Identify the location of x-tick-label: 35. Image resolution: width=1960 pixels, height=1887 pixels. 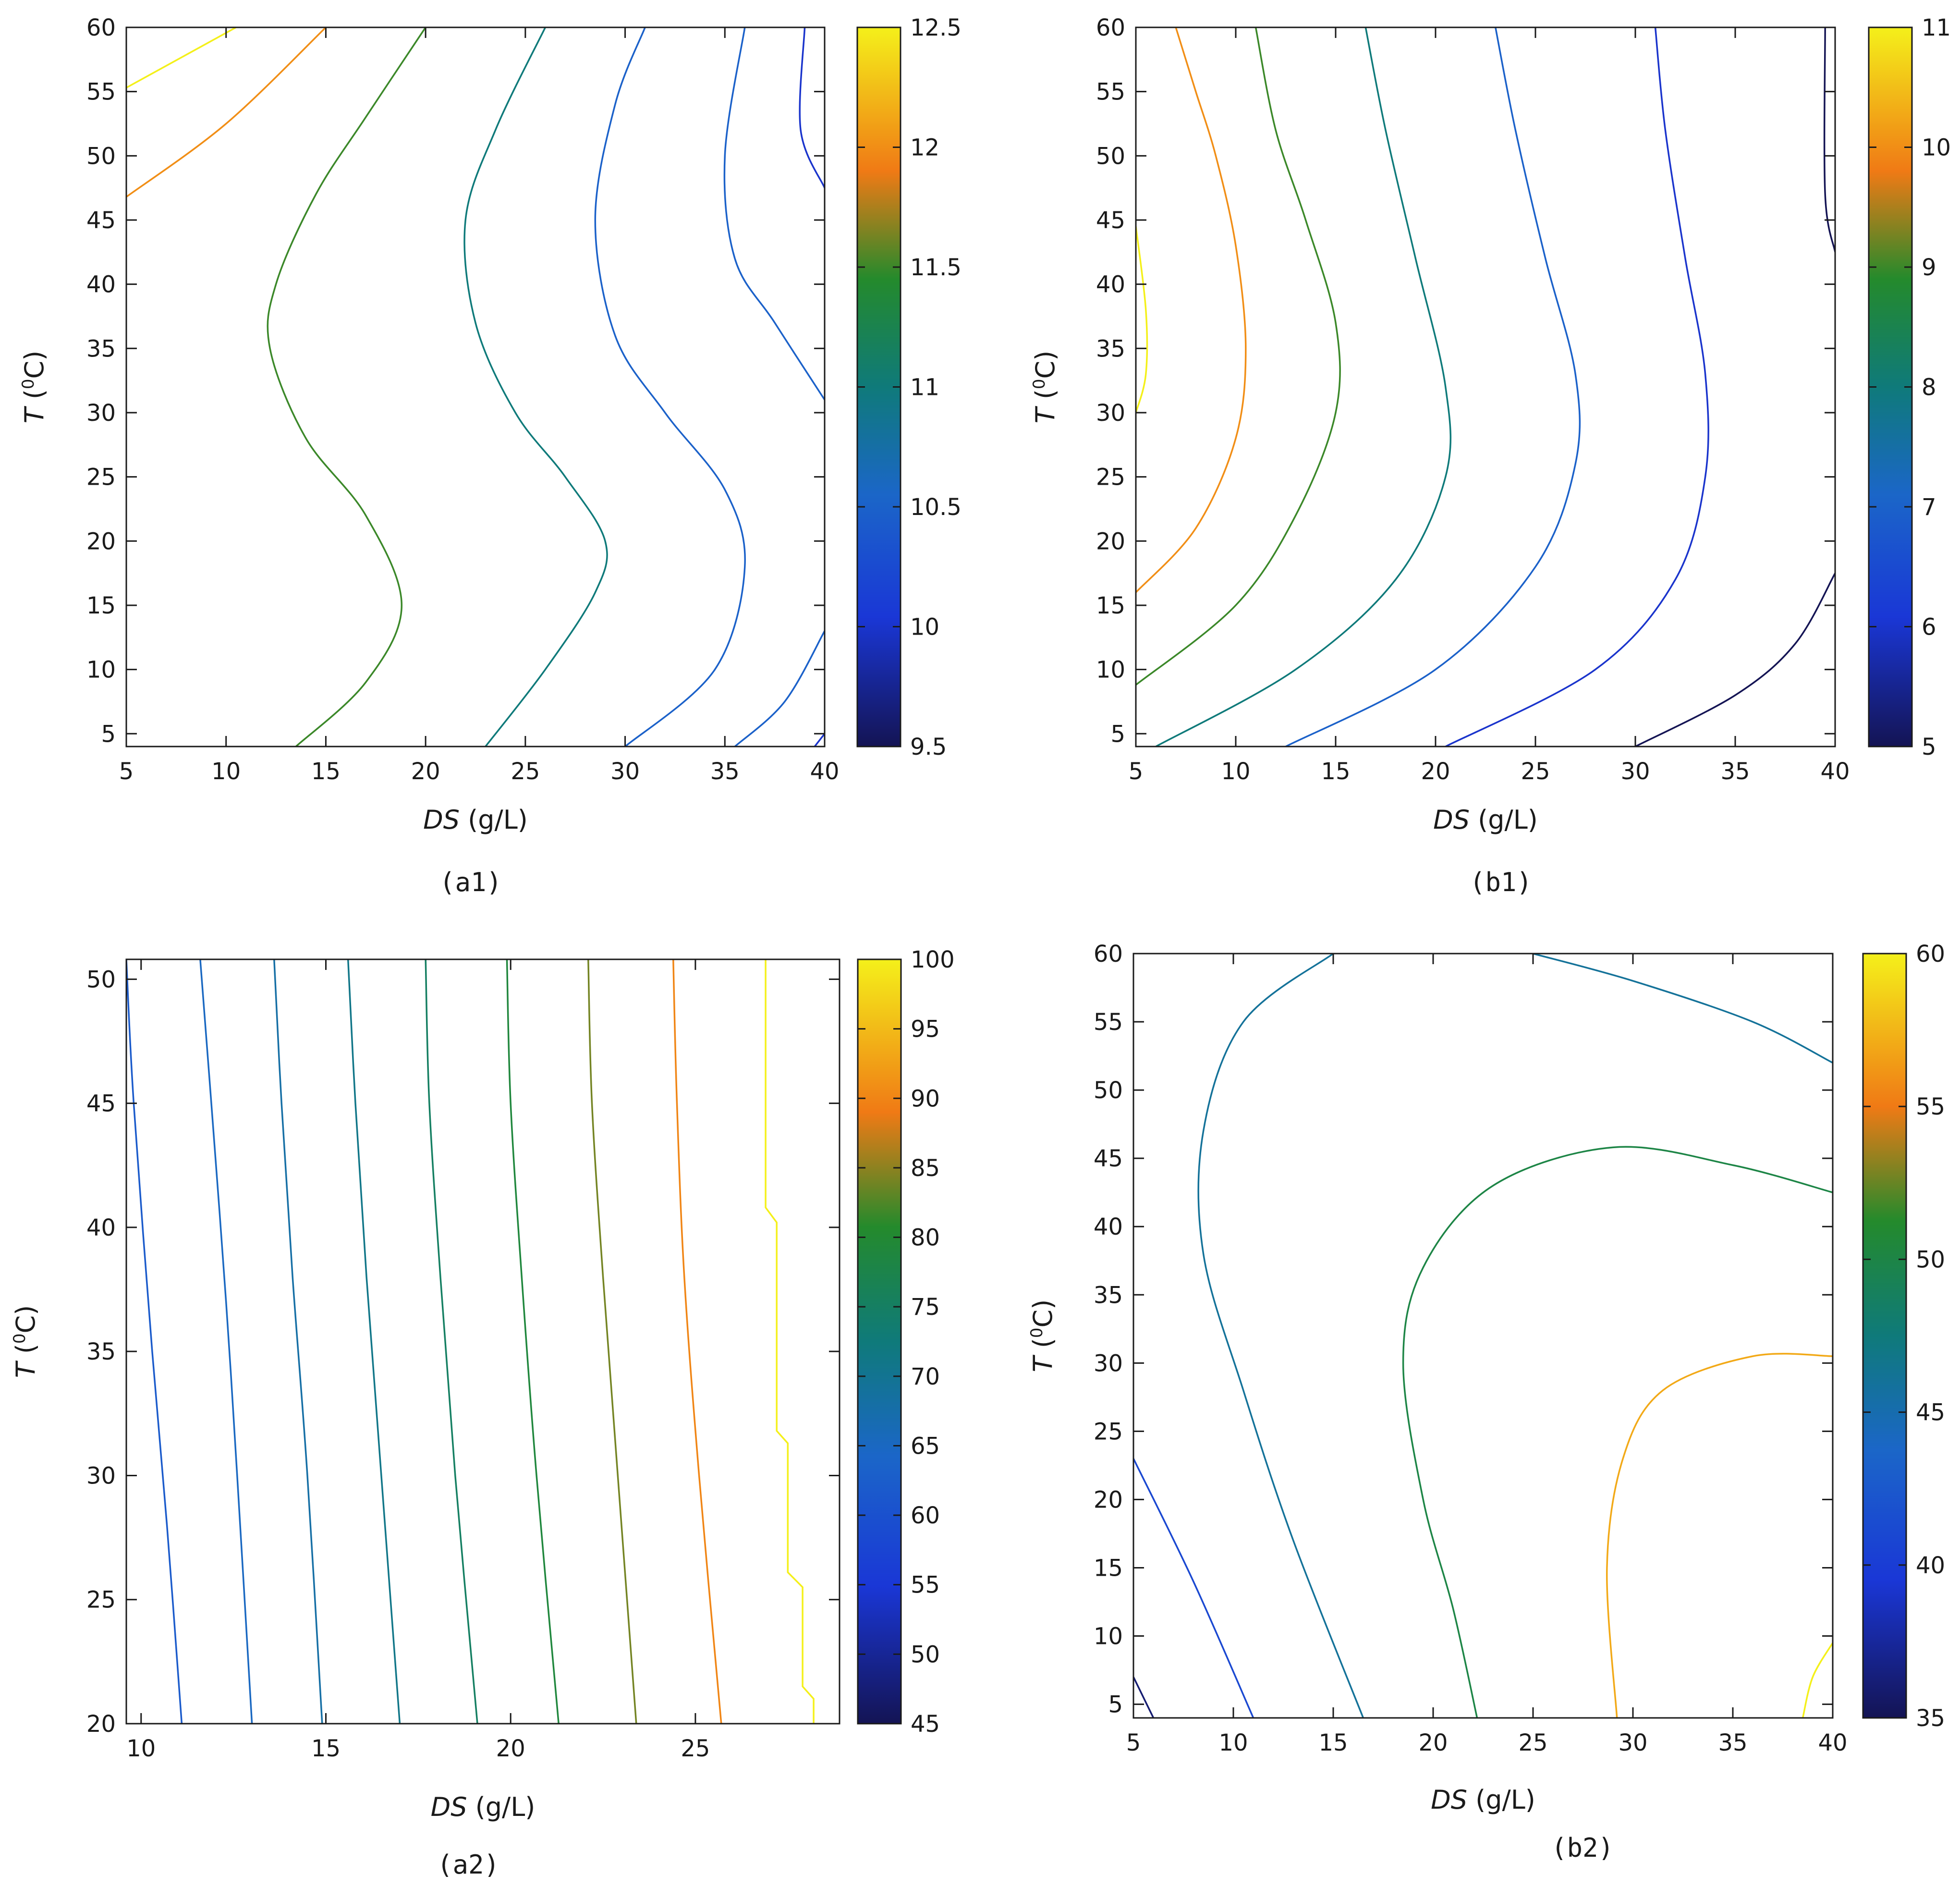
(1735, 771).